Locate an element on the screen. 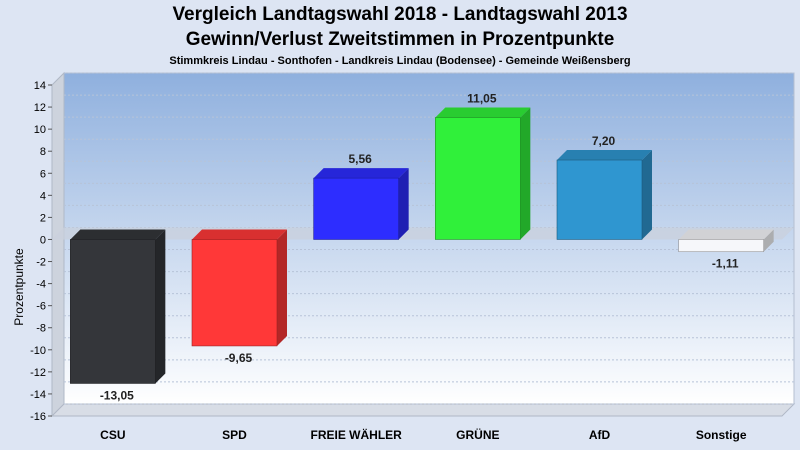 This screenshot has width=800, height=450. y-tick-label: -4 is located at coordinates (41, 285).